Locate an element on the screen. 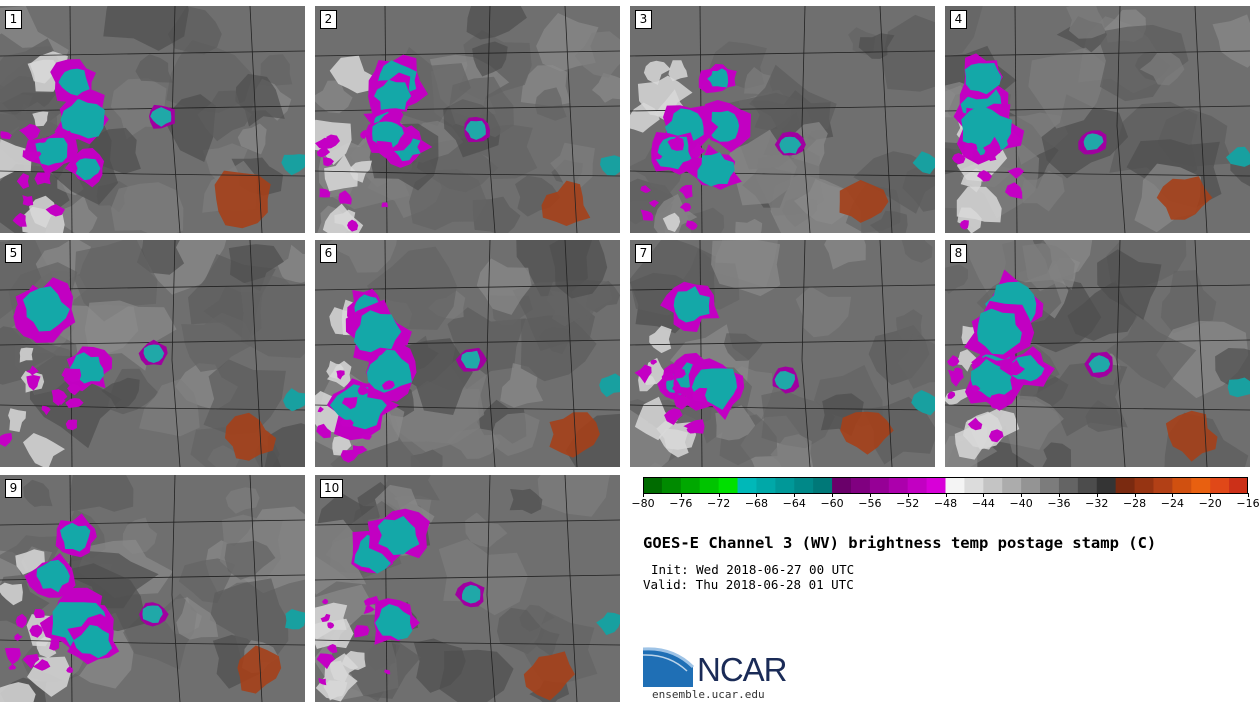  postage-stamp-7: 7 is located at coordinates (782, 353).